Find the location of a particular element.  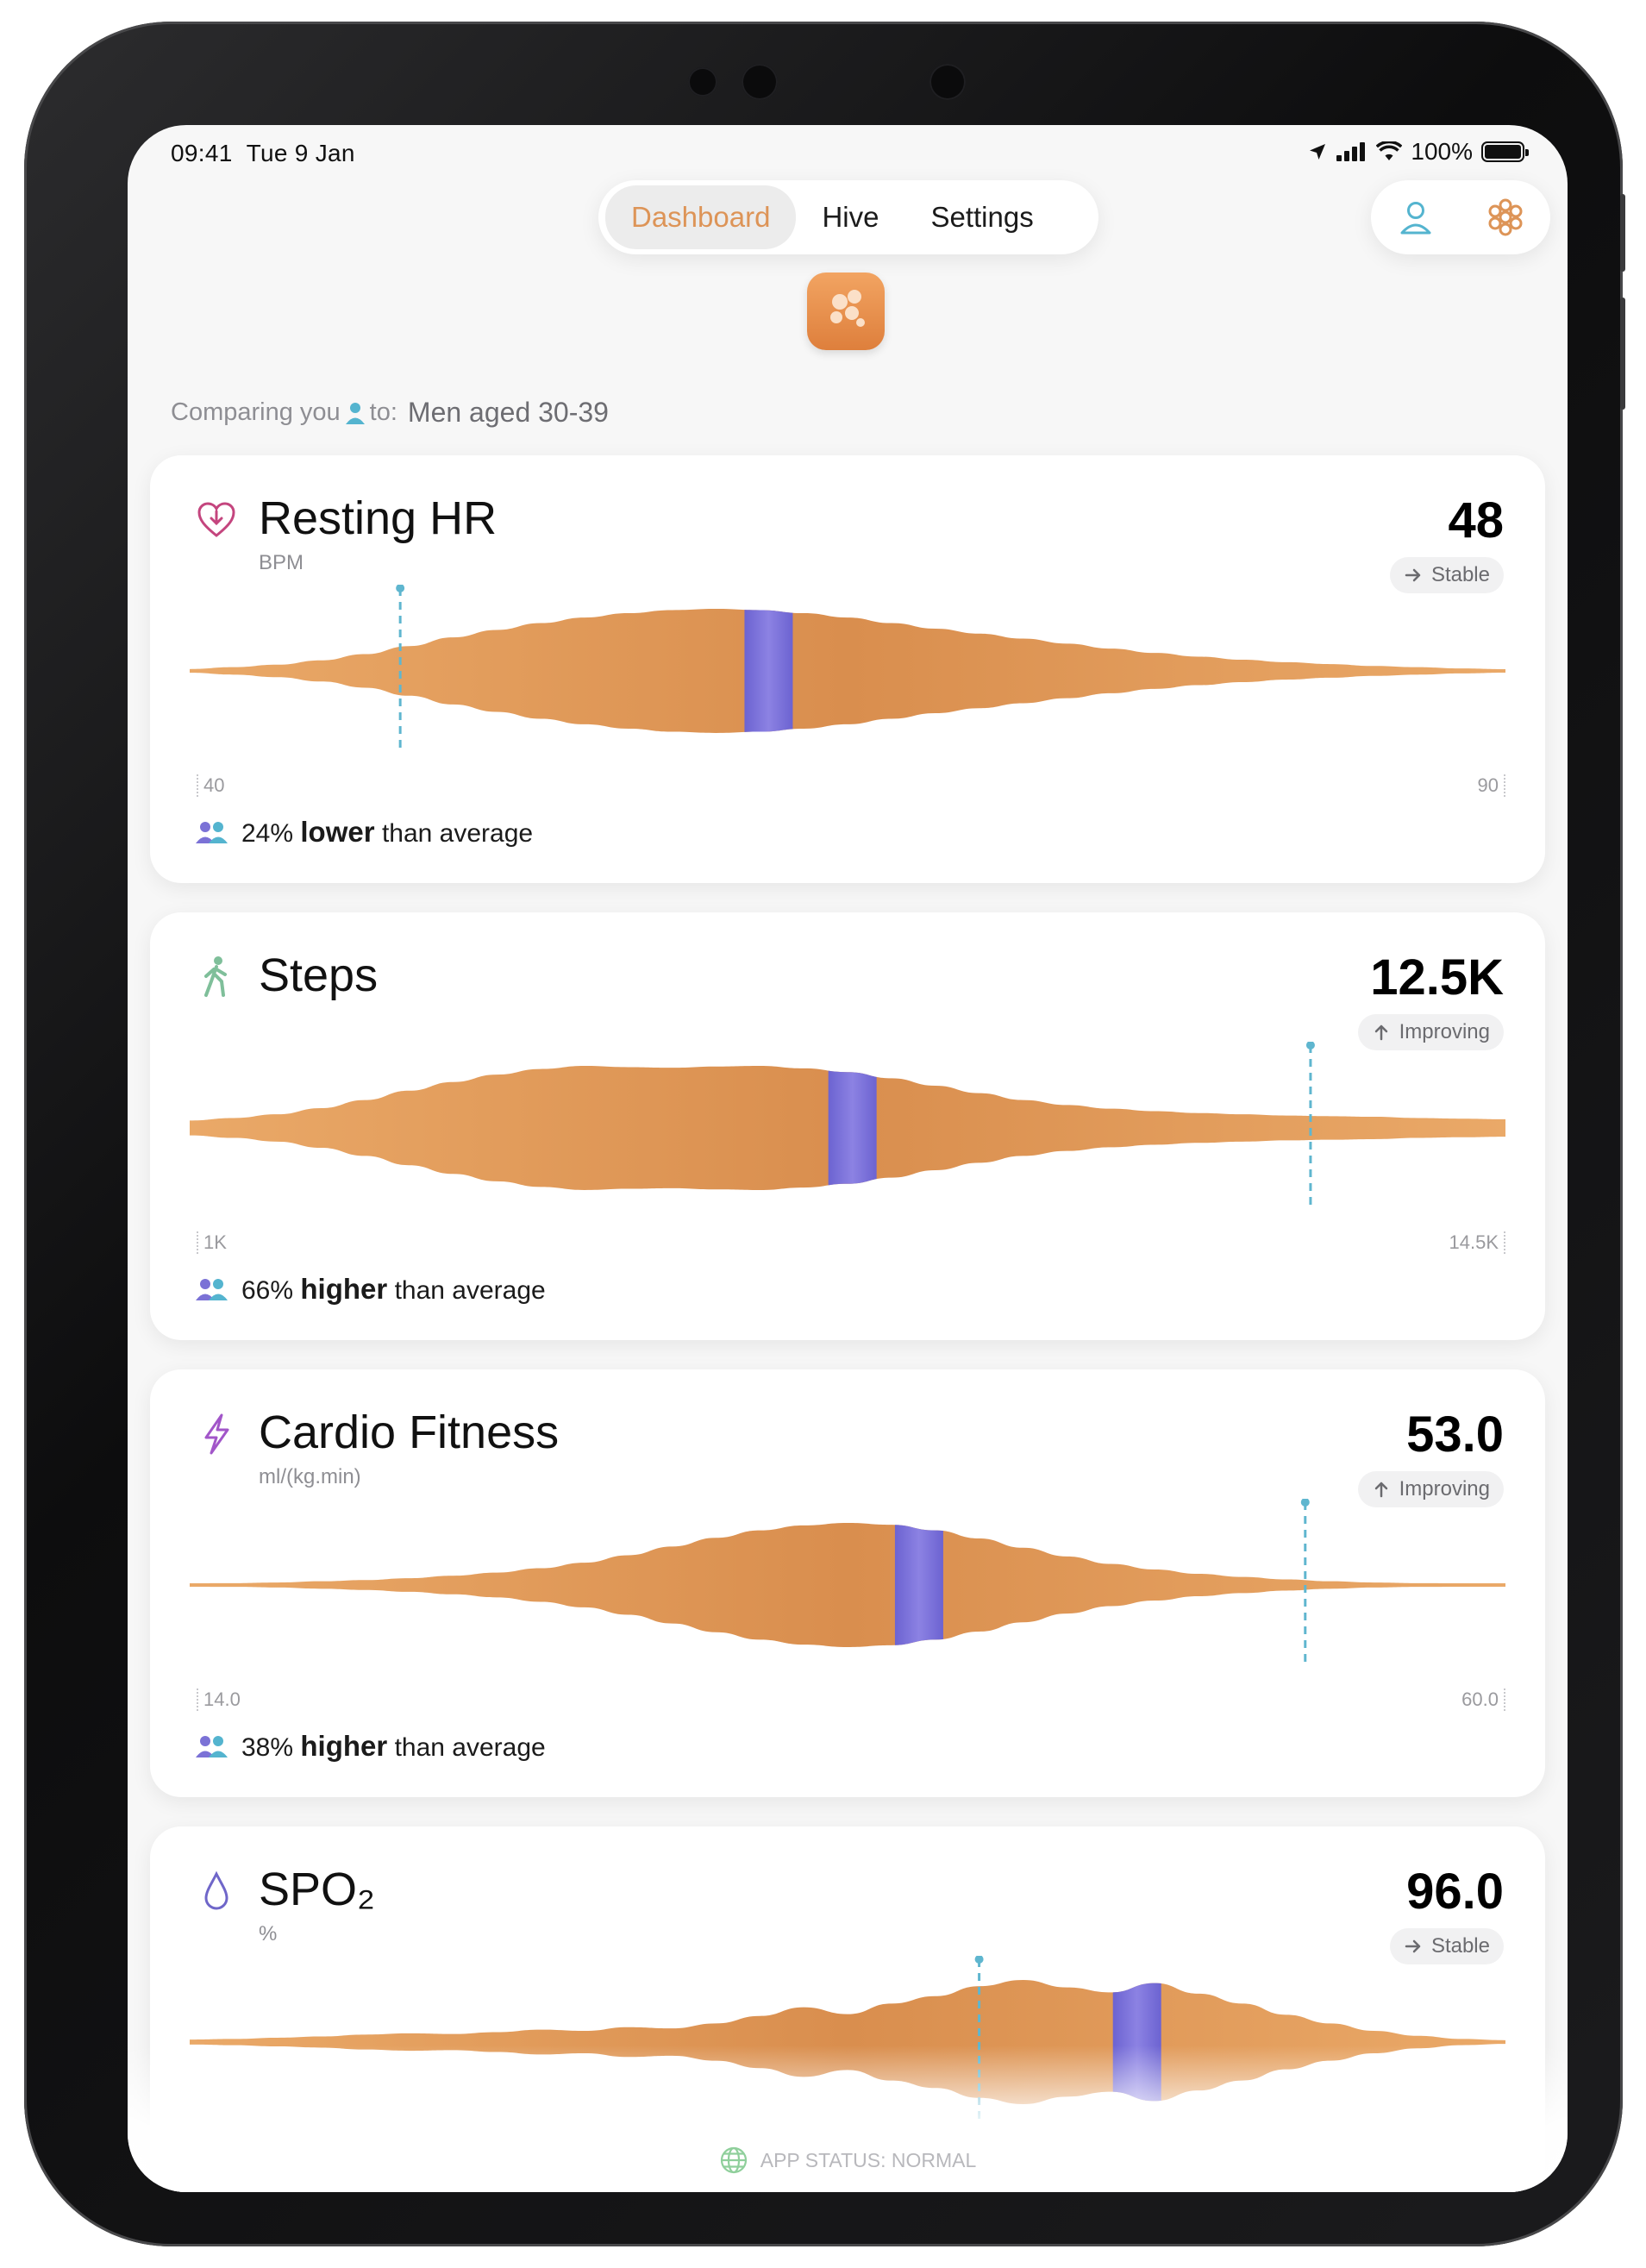

globe-icon is located at coordinates (733, 2160).